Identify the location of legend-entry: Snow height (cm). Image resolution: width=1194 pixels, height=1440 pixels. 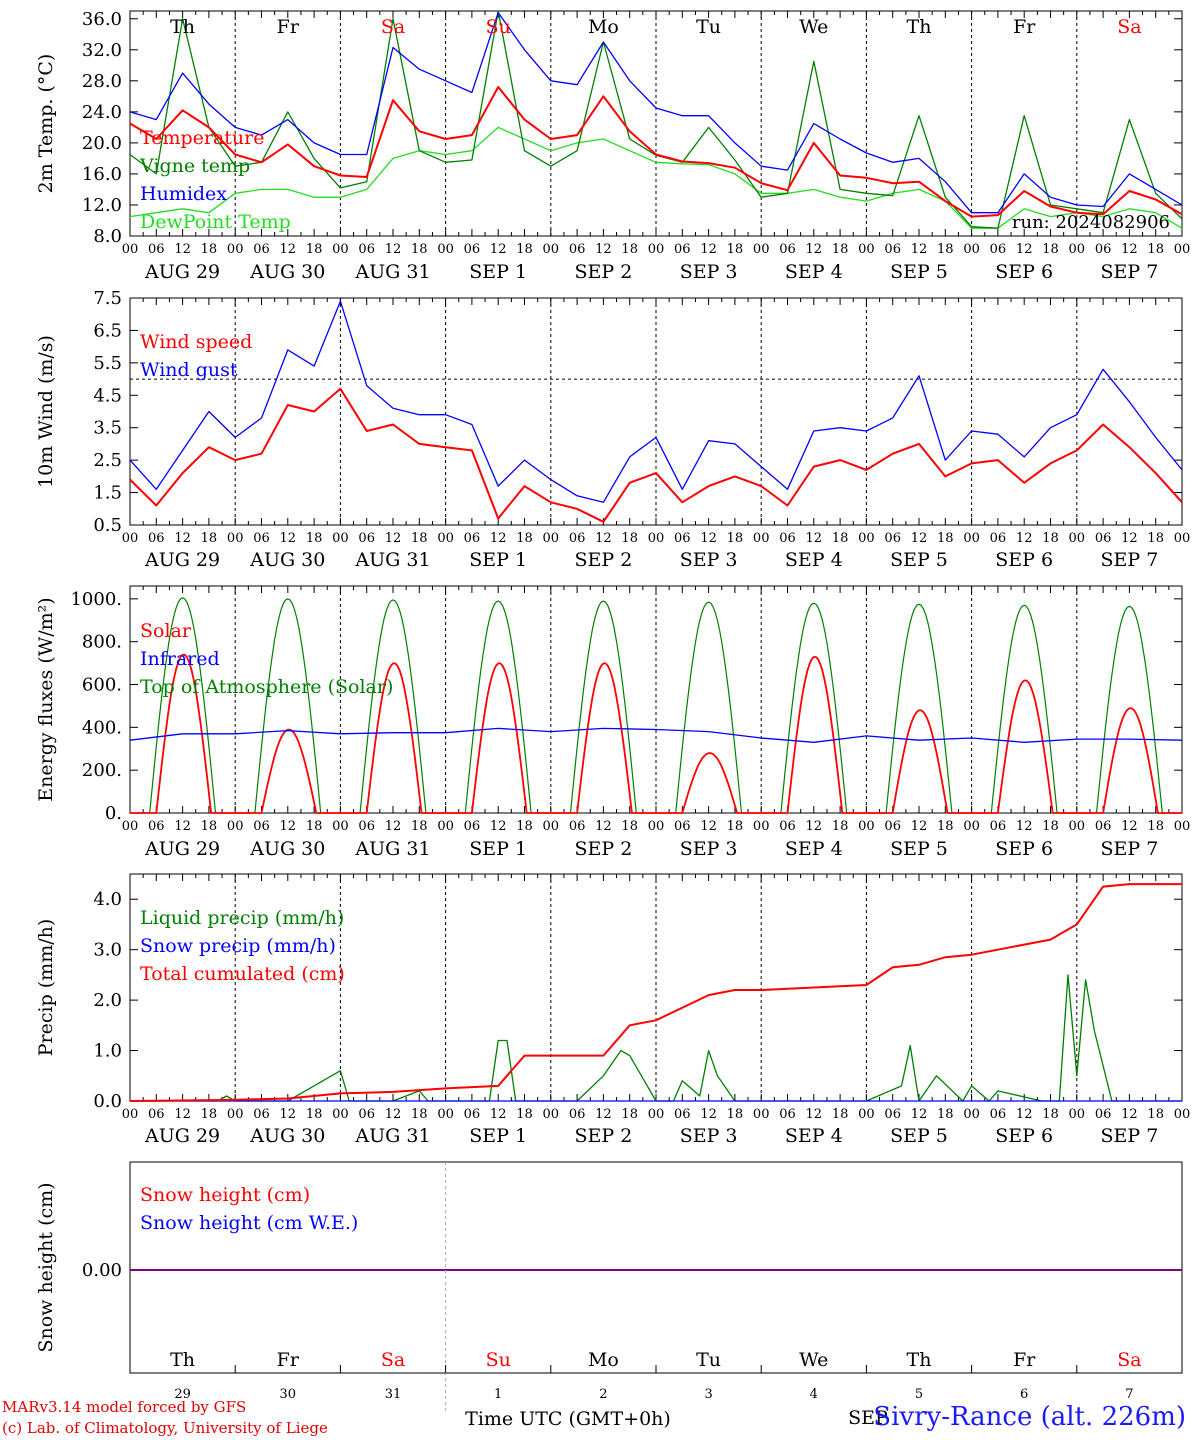
(225, 1195).